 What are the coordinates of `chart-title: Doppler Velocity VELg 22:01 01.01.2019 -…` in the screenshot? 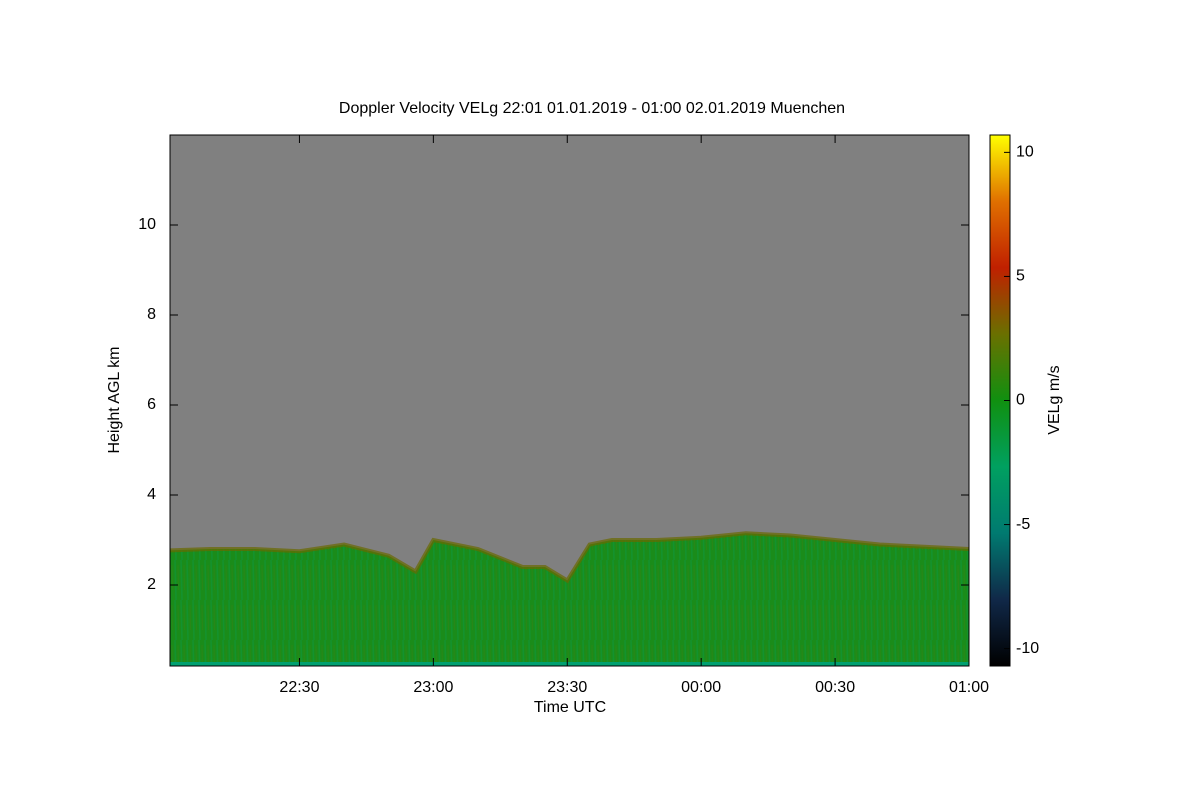 It's located at (592, 108).